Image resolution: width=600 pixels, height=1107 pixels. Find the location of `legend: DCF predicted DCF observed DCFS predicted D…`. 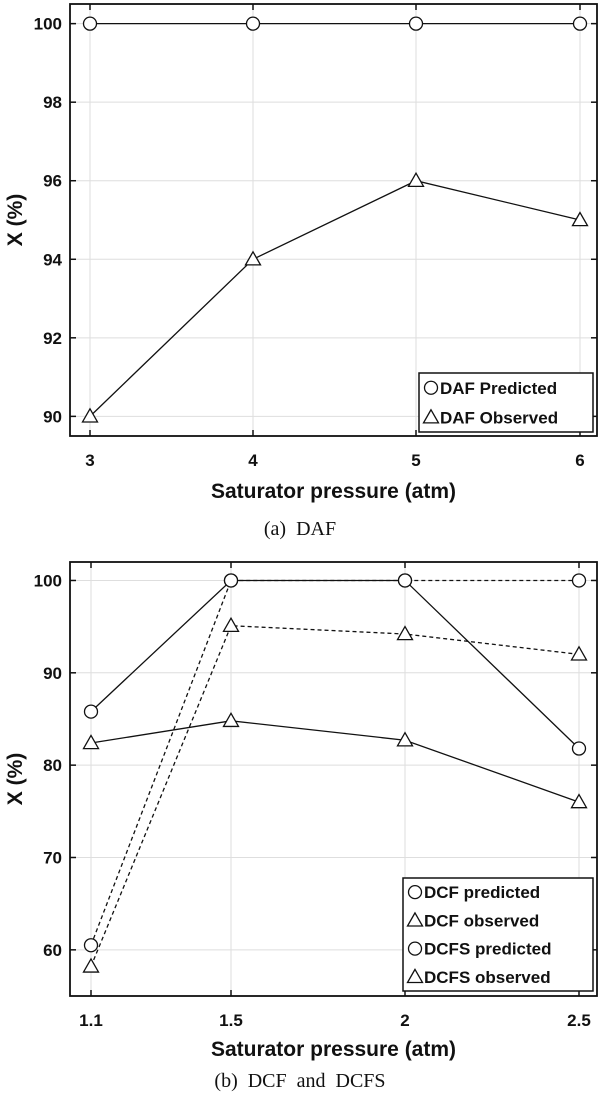

legend: DCF predicted DCF observed DCFS predicted D… is located at coordinates (498, 934).